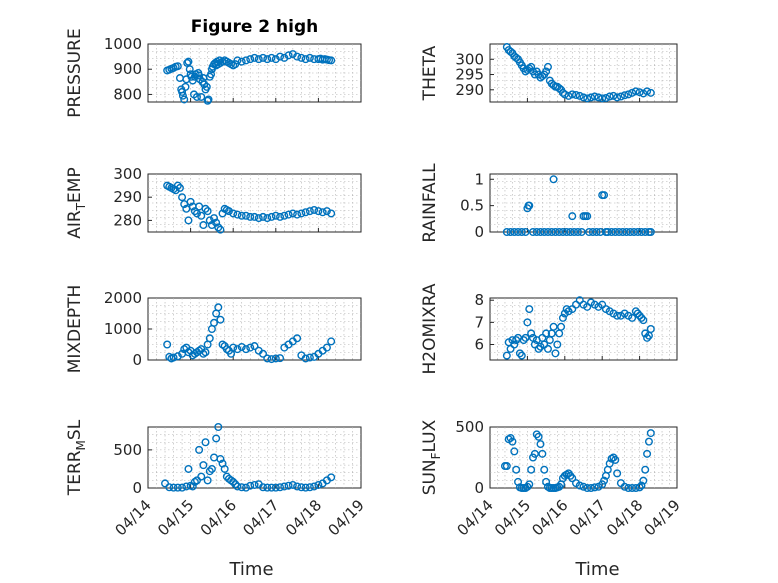 Image resolution: width=778 pixels, height=583 pixels. Describe the element at coordinates (479, 179) in the screenshot. I see `y-tick-label: 1` at that location.